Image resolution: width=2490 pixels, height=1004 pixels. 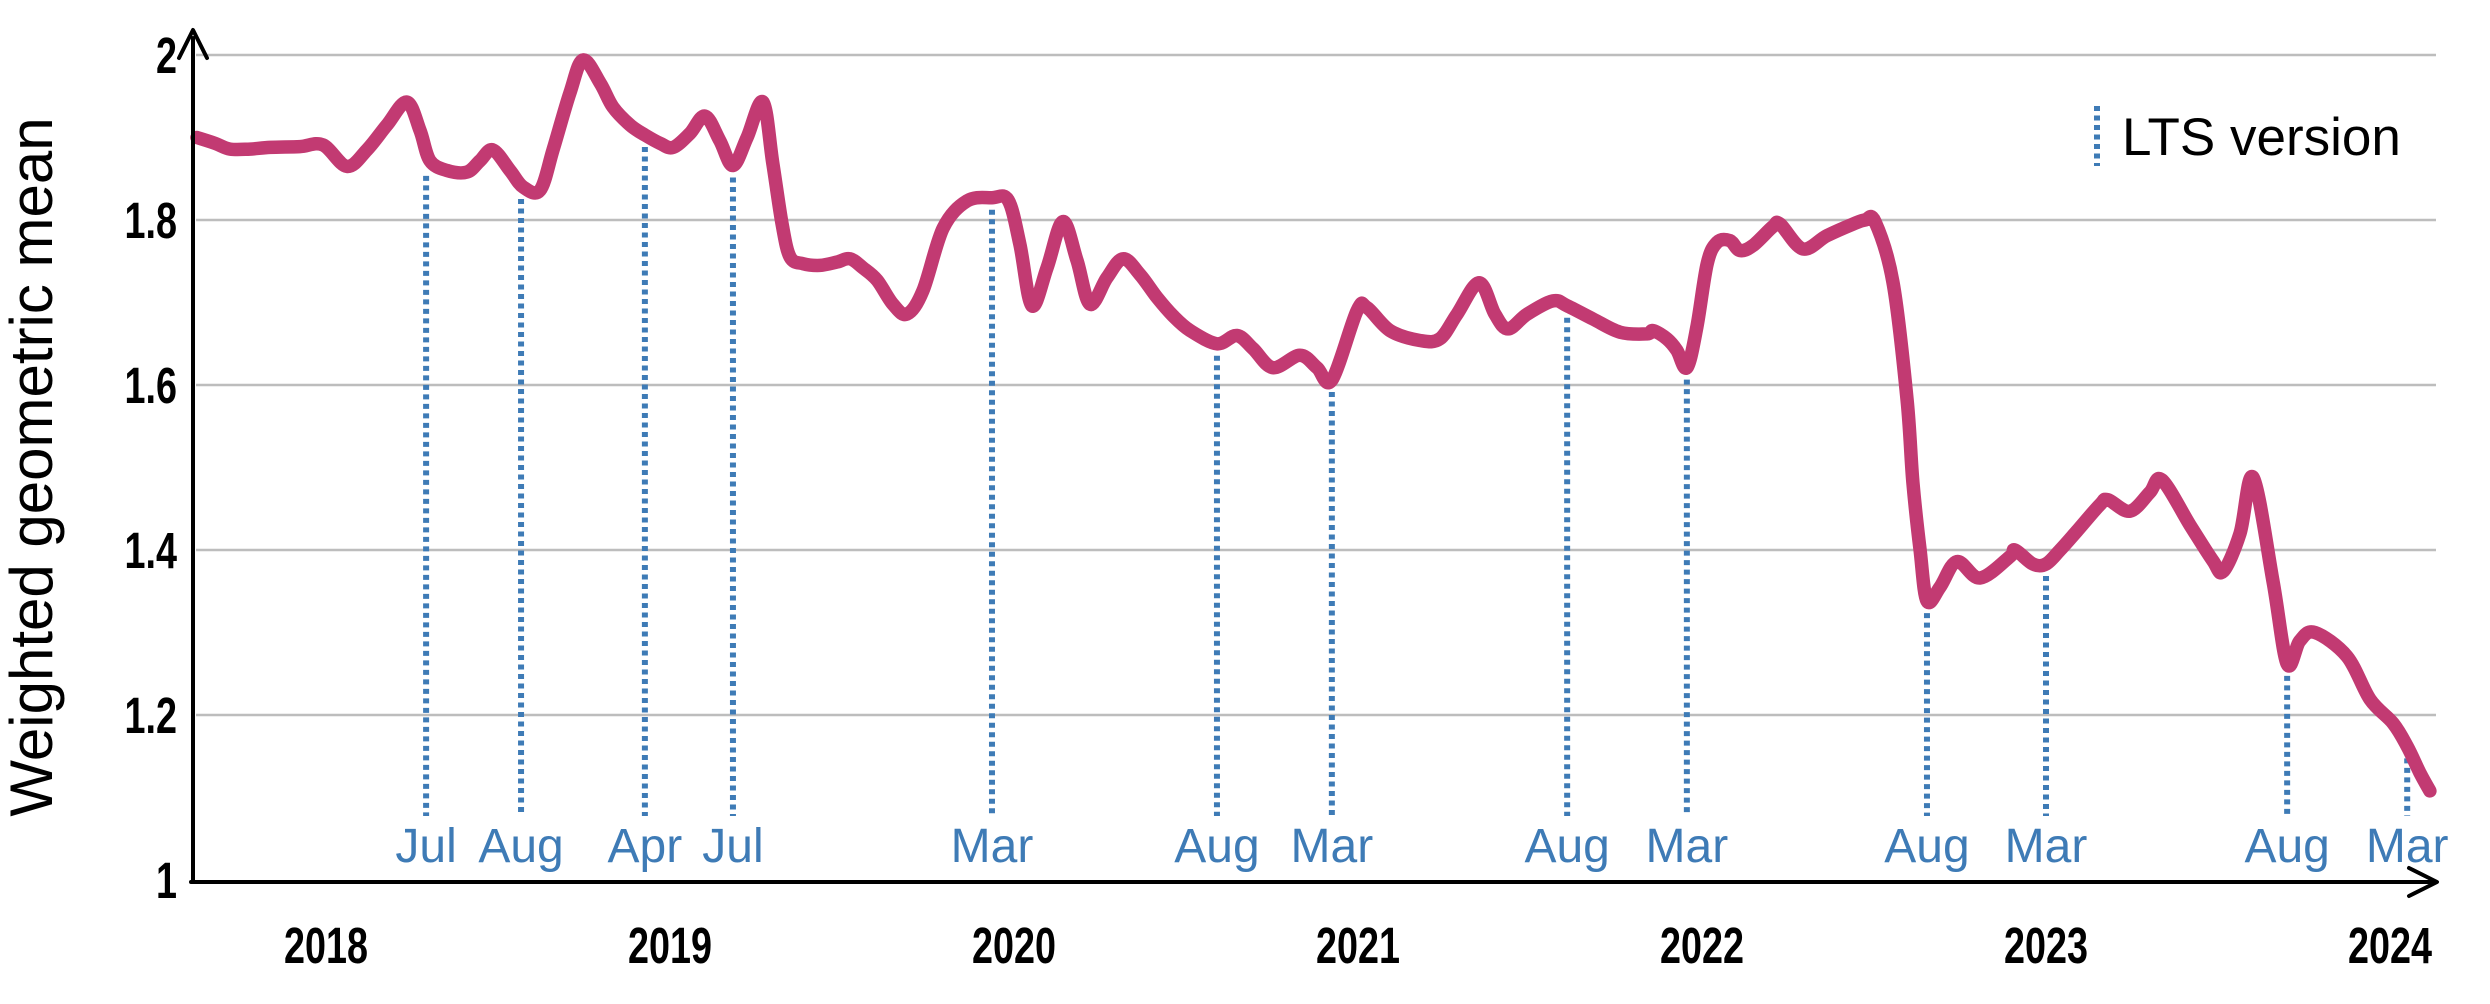 I want to click on svg-text: 2020, so click(x=1014, y=945).